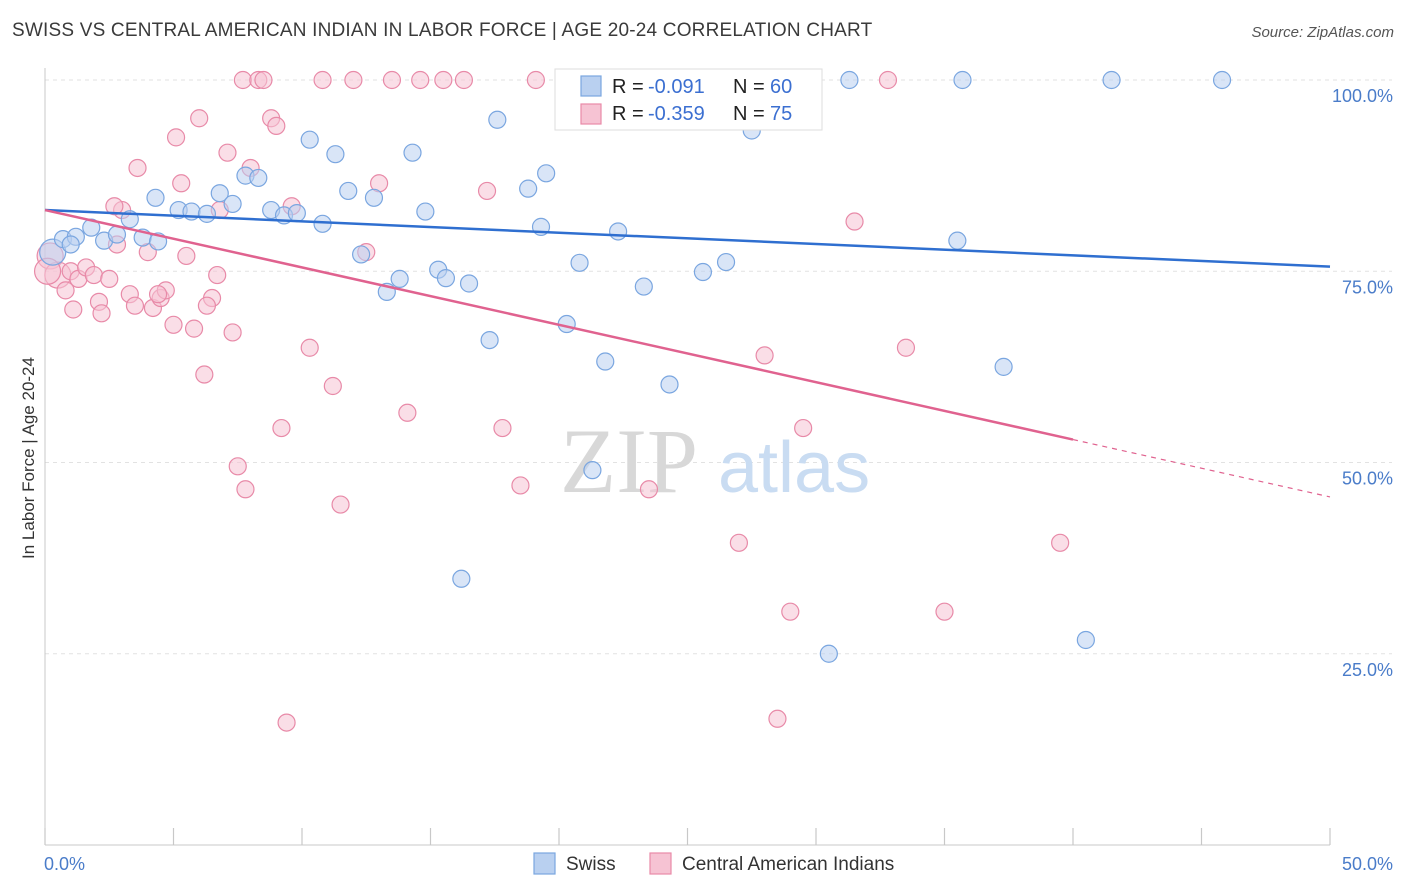 The image size is (1406, 892). What do you see at coordinates (781, 114) in the screenshot?
I see `legend-n-cai: 75` at bounding box center [781, 114].